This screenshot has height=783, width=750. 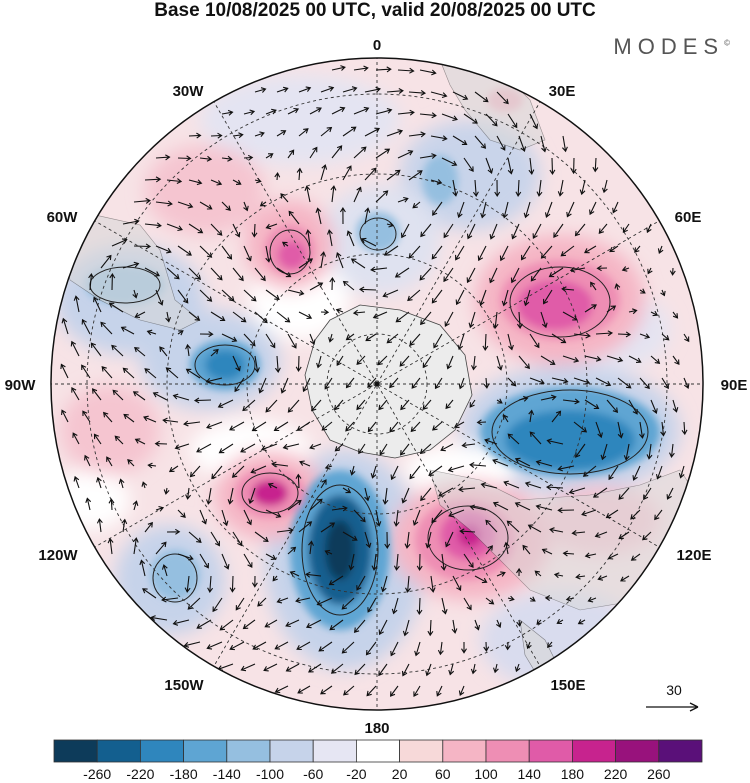 What do you see at coordinates (184, 685) in the screenshot?
I see `lon-label-150w: 150W` at bounding box center [184, 685].